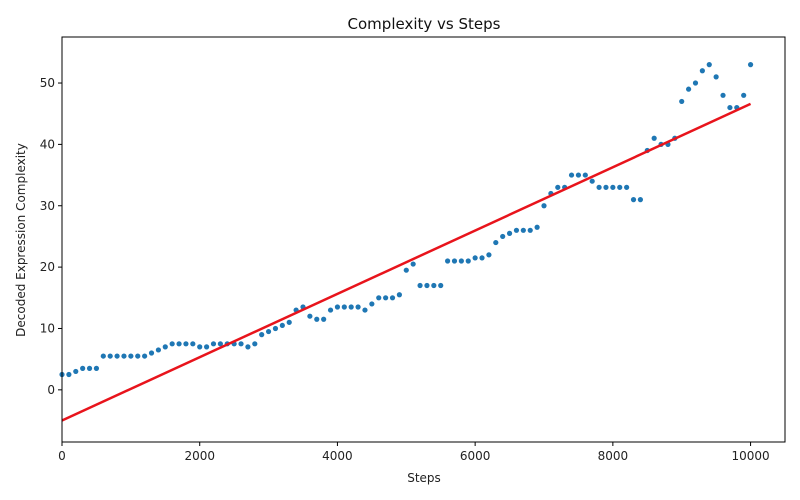 This screenshot has width=800, height=500. What do you see at coordinates (199, 456) in the screenshot?
I see `x-tick-label: 2000` at bounding box center [199, 456].